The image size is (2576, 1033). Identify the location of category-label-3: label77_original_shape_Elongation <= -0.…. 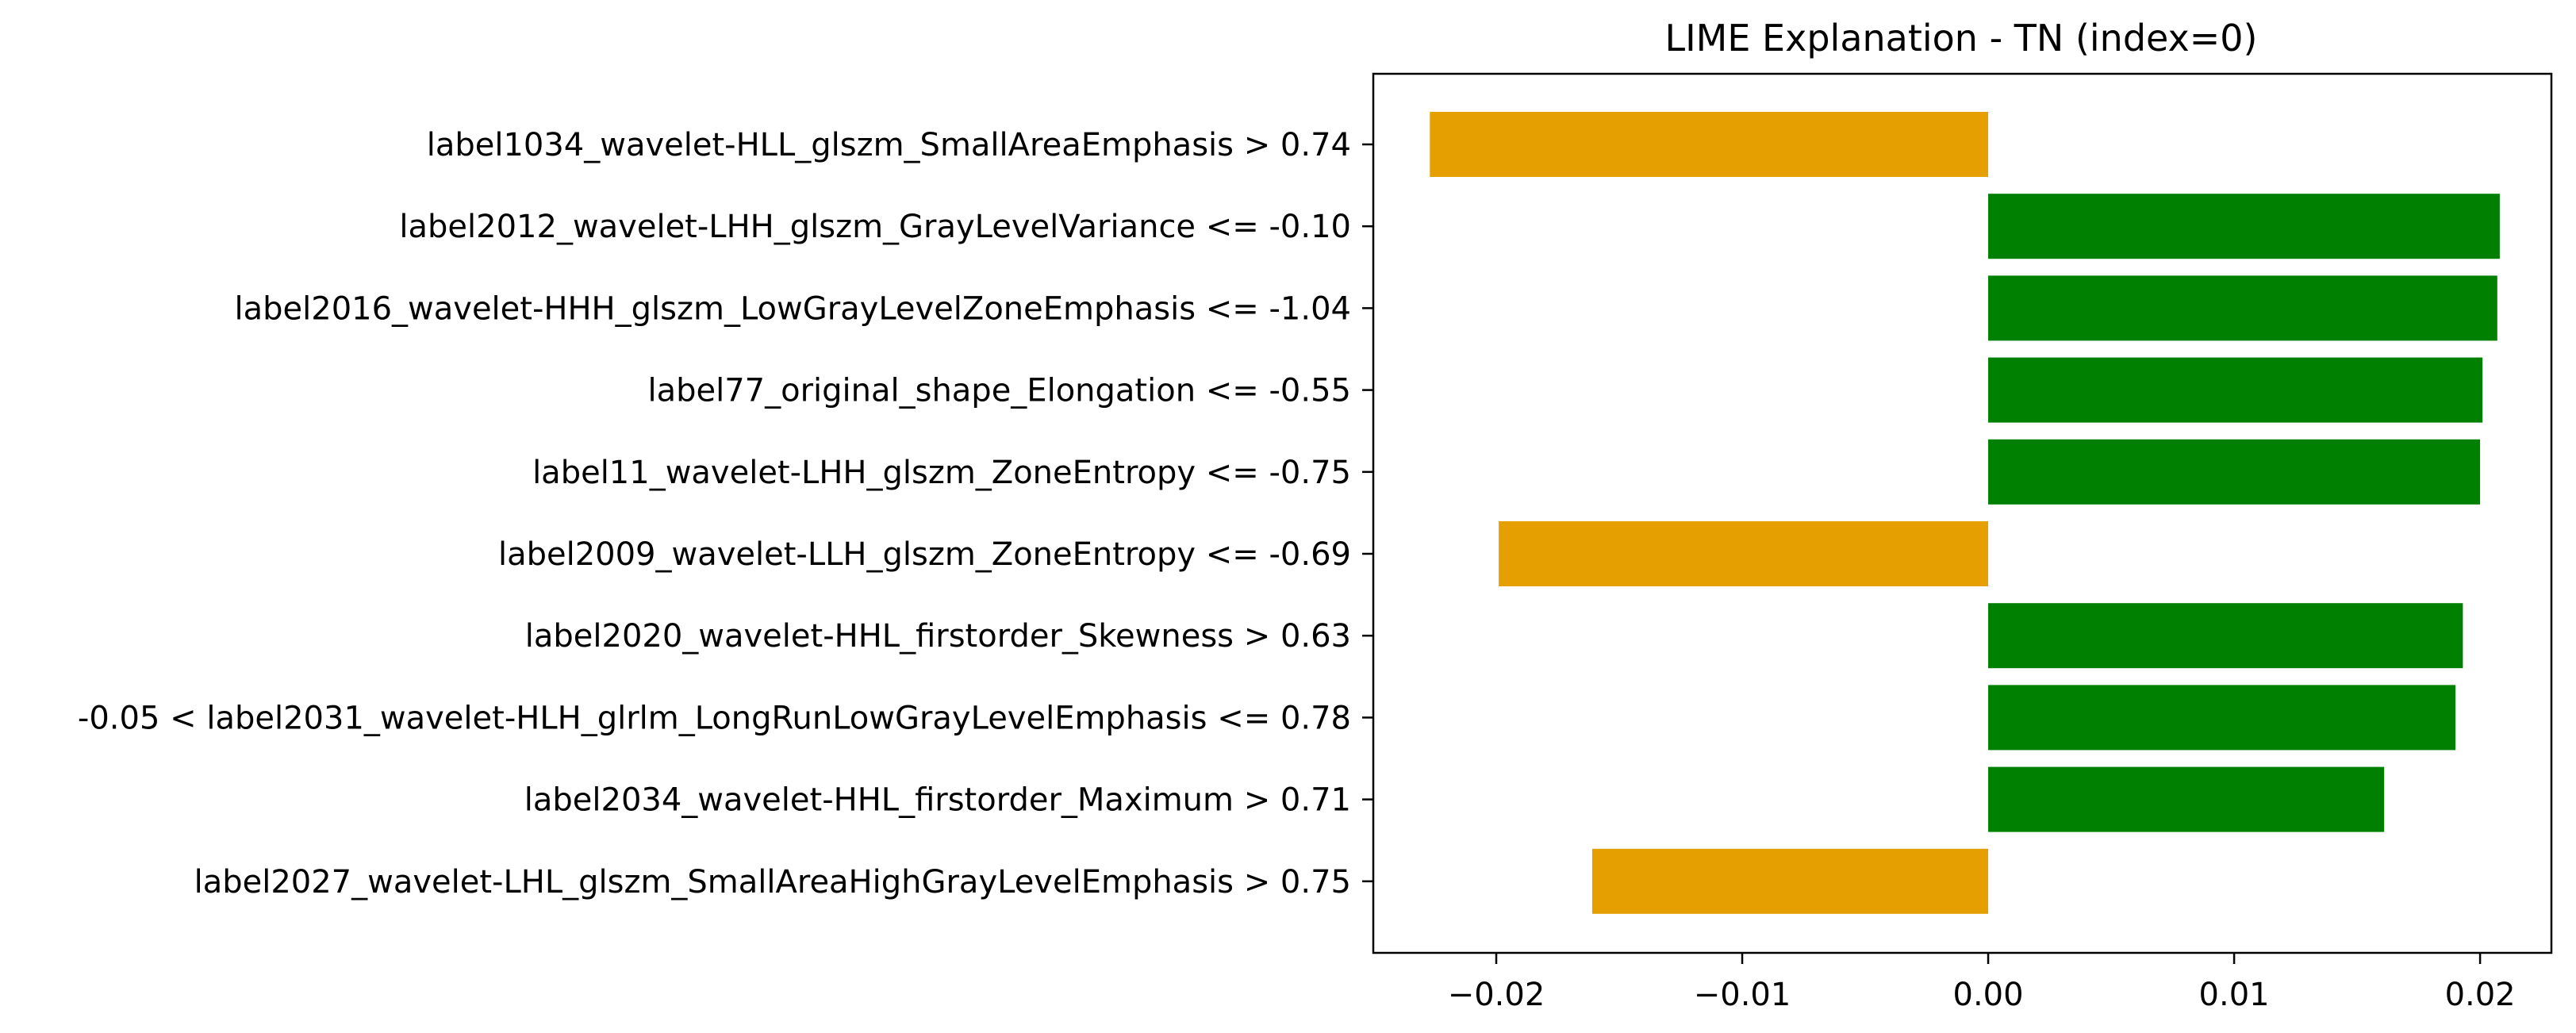
(999, 391).